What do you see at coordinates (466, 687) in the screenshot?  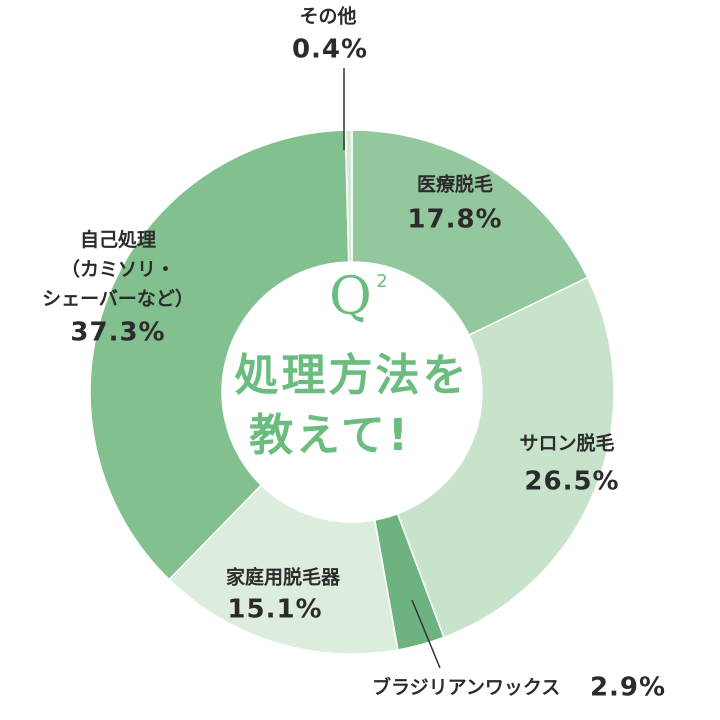 I see `category-label: ブラジリアンワックス` at bounding box center [466, 687].